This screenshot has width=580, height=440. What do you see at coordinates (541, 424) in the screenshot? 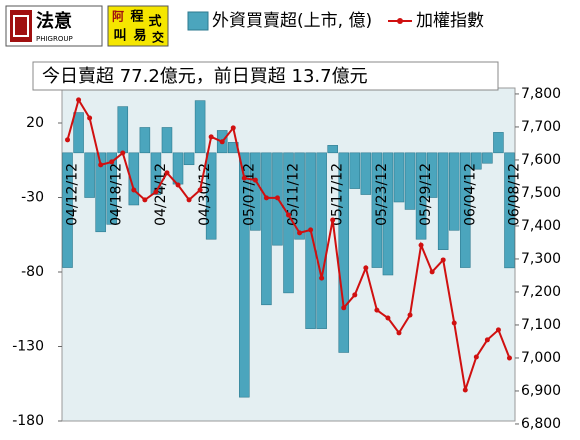
I see `y2-tick-label: 6,800` at bounding box center [541, 424].